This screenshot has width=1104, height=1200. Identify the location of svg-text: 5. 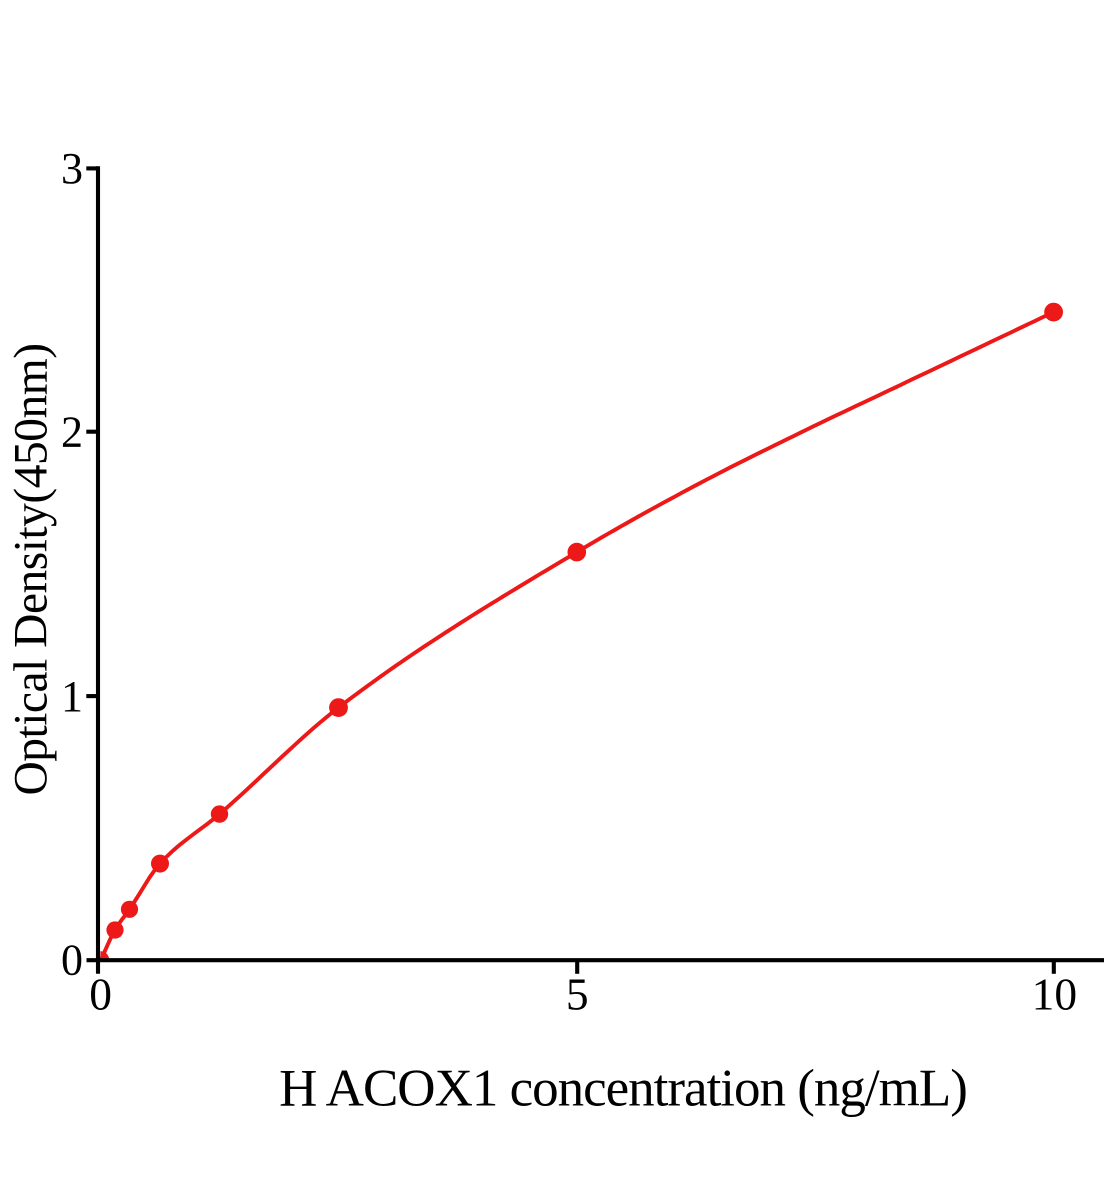
(577, 993).